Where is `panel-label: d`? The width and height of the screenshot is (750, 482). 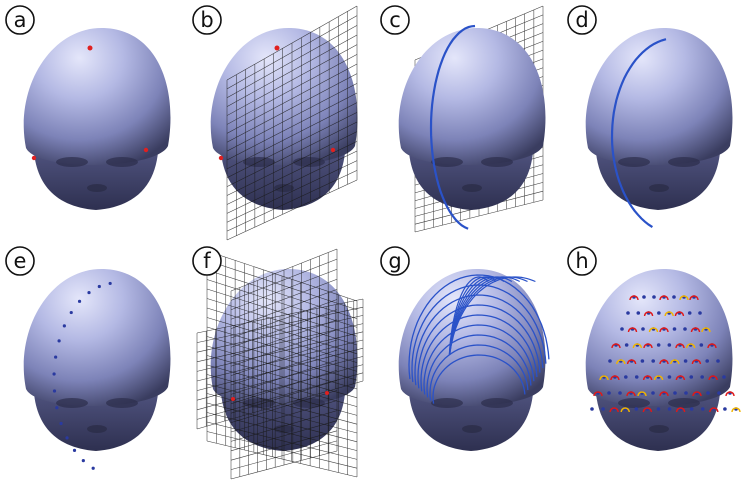
panel-label: d is located at coordinates (582, 20).